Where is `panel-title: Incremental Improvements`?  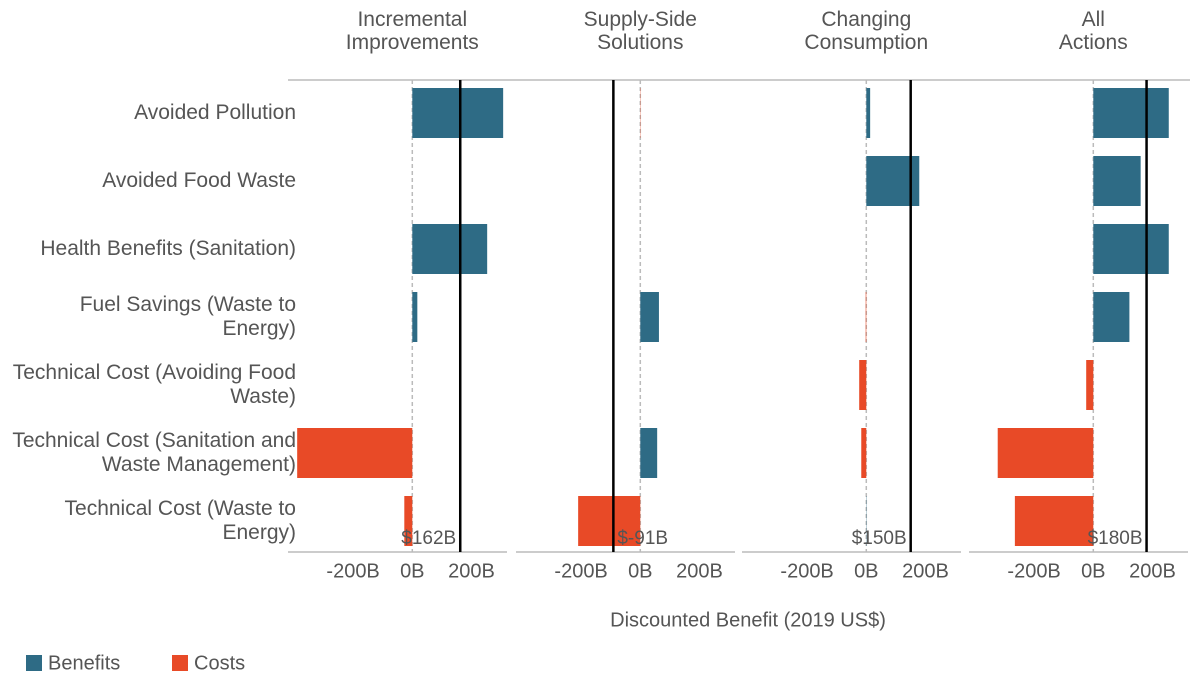 panel-title: Incremental Improvements is located at coordinates (412, 31).